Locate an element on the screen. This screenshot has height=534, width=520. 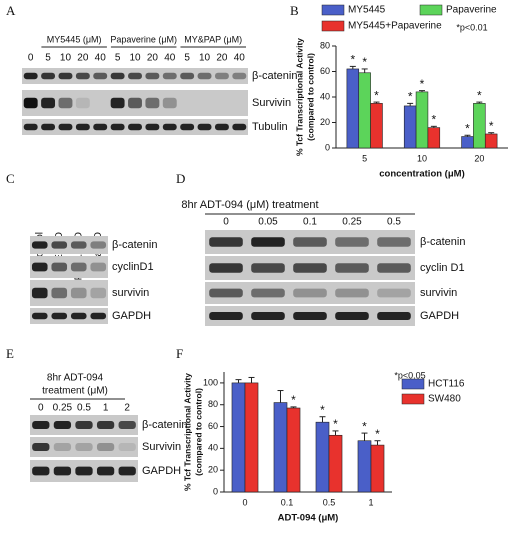
blot-header: 8hr ADT-094 (μM) treatment is located at coordinates (249, 205).